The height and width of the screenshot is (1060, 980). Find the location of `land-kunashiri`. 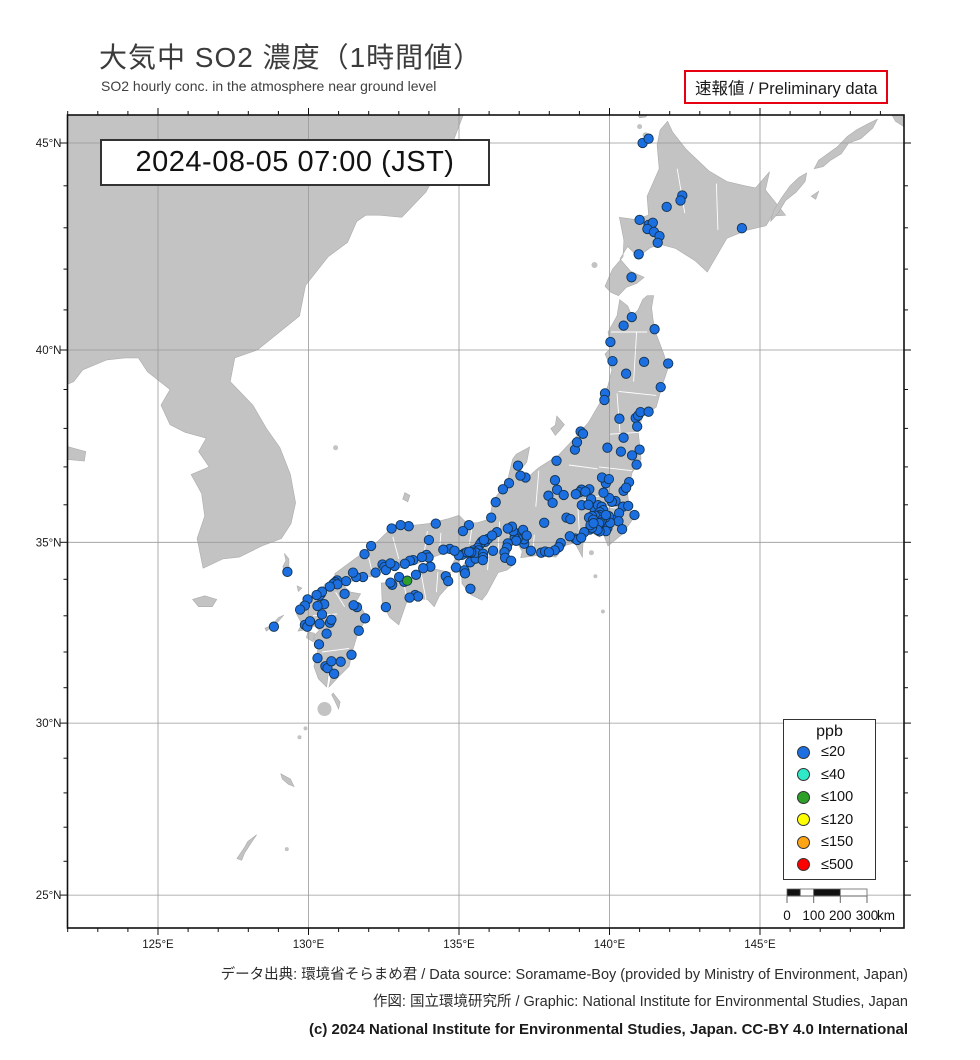

land-kunashiri is located at coordinates (789, 197).